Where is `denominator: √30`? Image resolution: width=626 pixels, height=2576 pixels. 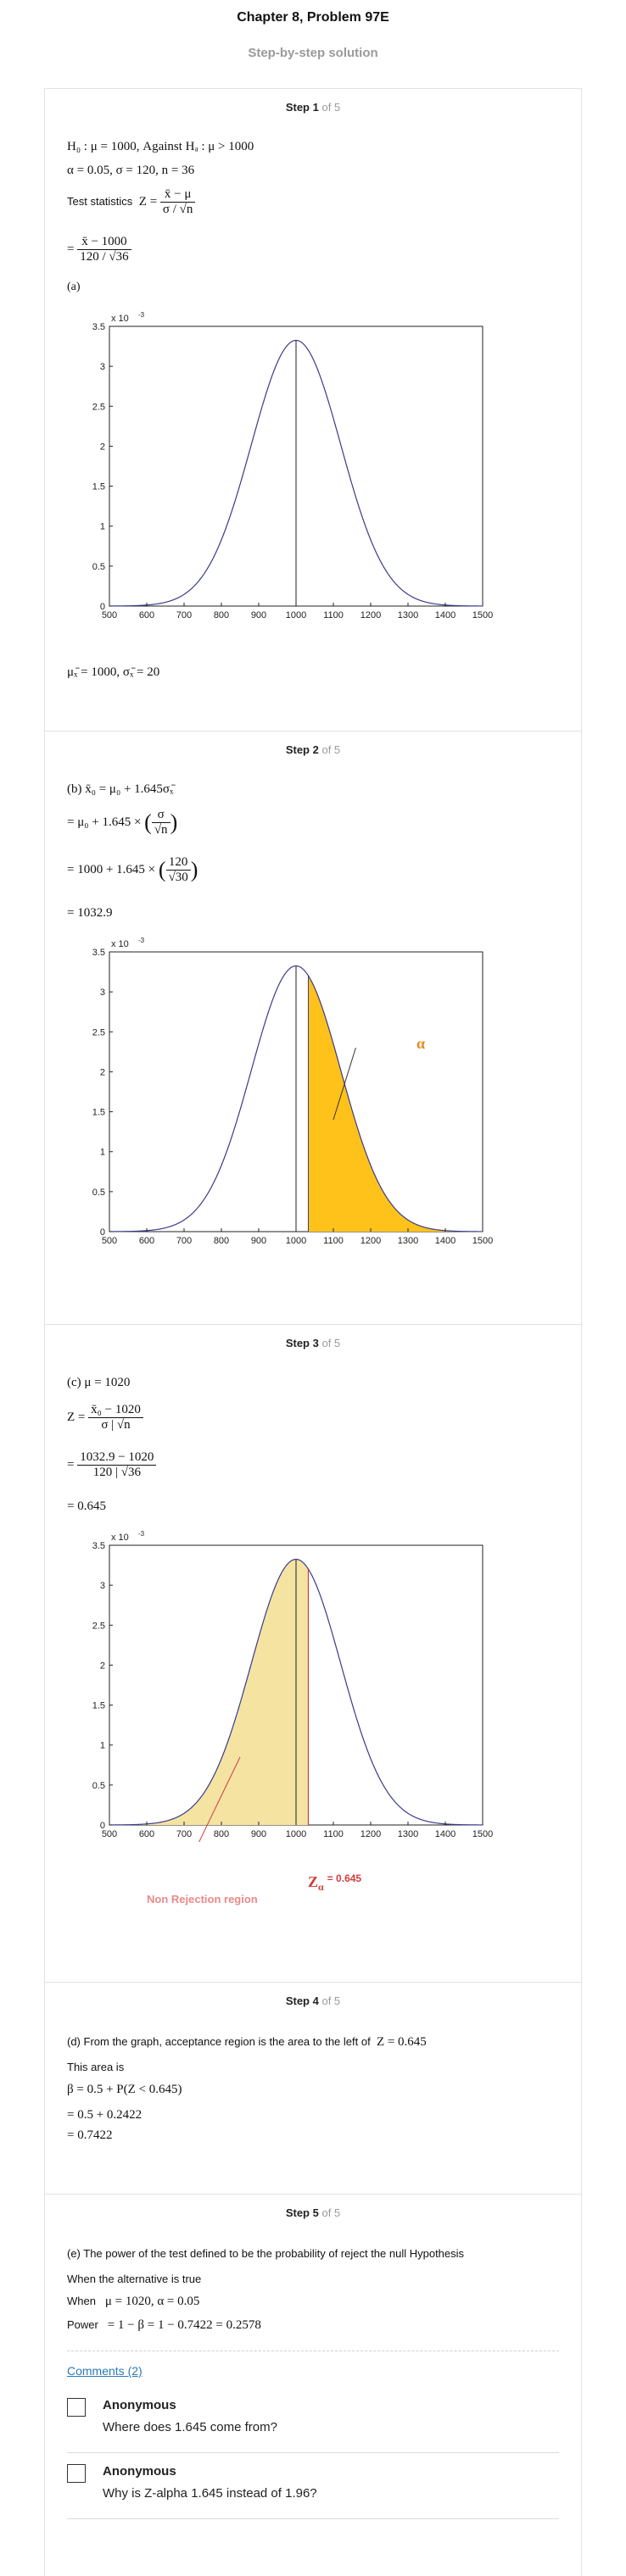
denominator: √30 is located at coordinates (178, 877).